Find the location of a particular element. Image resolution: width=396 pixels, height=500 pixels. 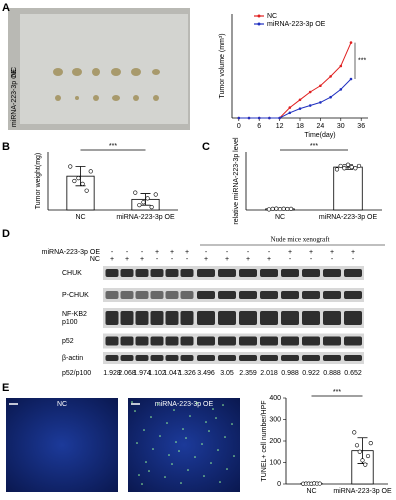

blot-title: Nude mice xenograft is located at coordinates (299, 240).